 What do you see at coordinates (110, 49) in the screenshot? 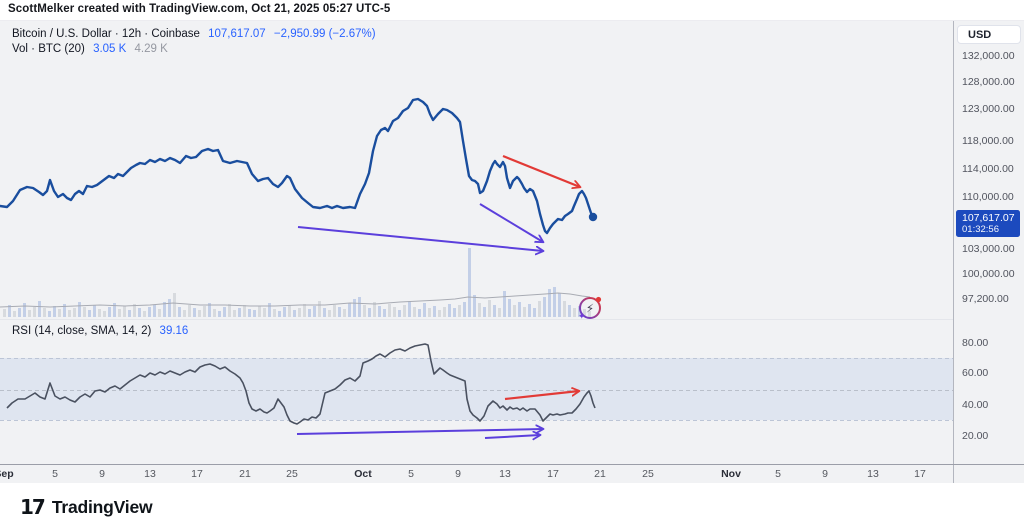
I see `volume-value: 3.05 K` at bounding box center [110, 49].